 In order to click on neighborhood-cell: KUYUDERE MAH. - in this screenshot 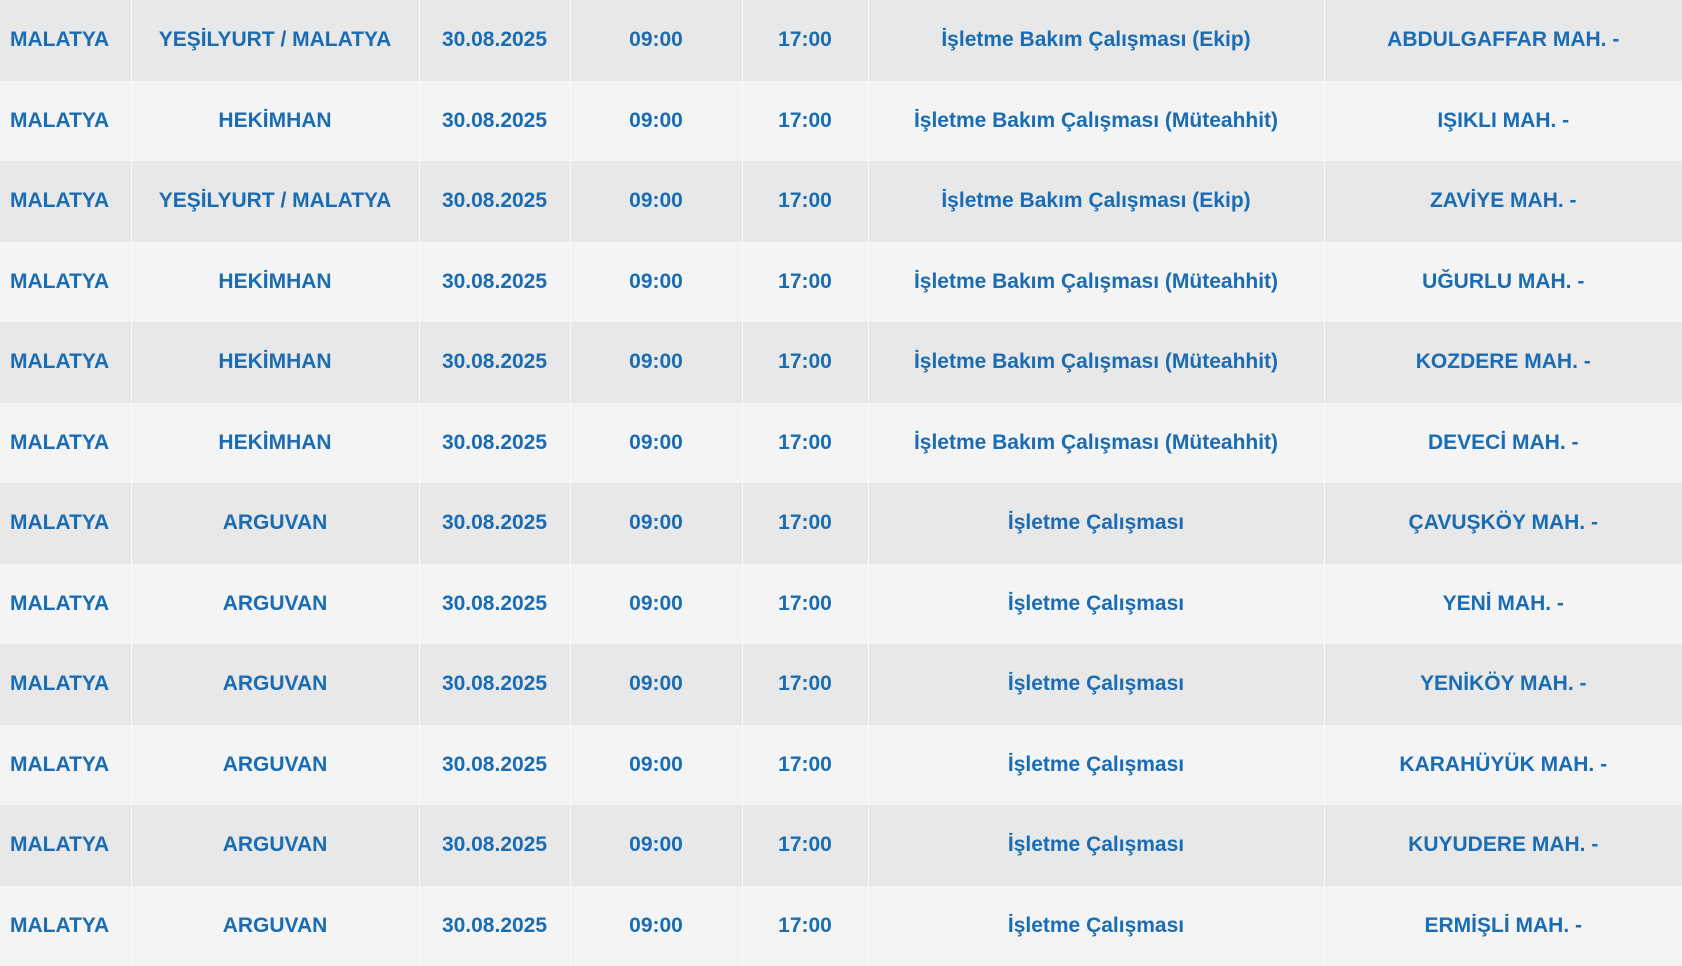, I will do `click(1503, 845)`.